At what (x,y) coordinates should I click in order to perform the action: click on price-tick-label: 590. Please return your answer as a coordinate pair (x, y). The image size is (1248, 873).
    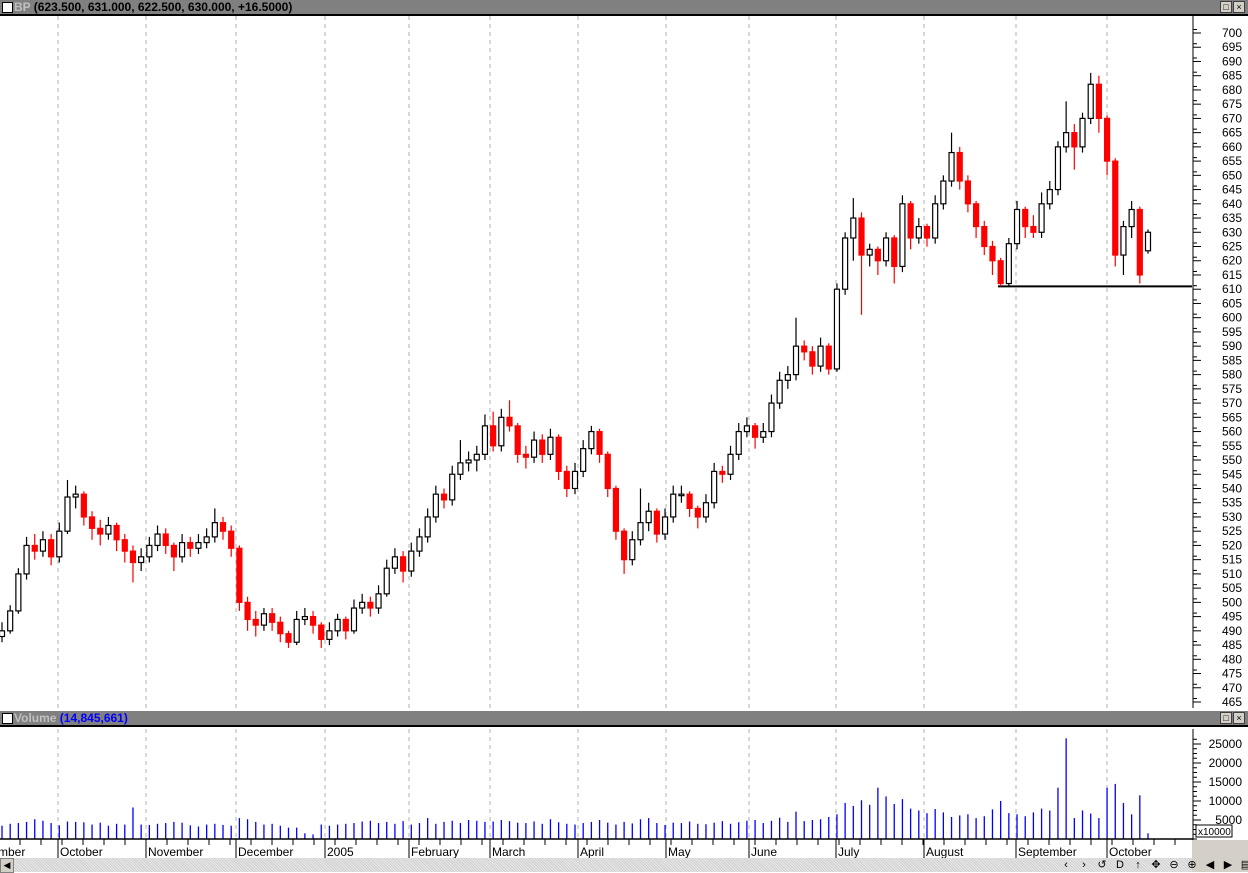
    Looking at the image, I should click on (1232, 346).